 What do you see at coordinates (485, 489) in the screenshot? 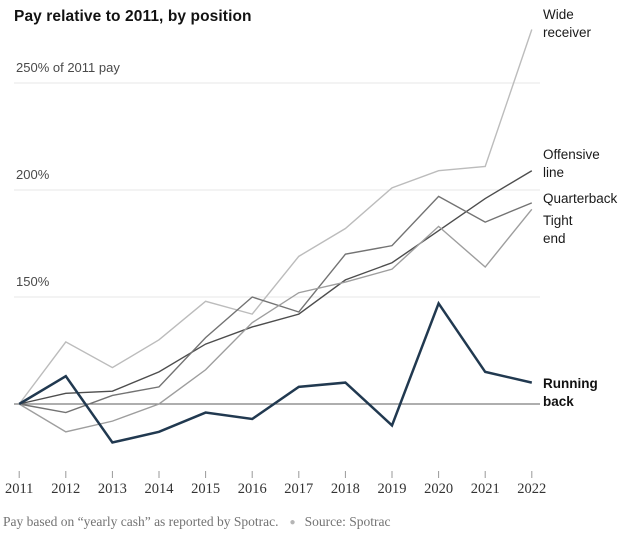
I see `x-label-2021: 2021` at bounding box center [485, 489].